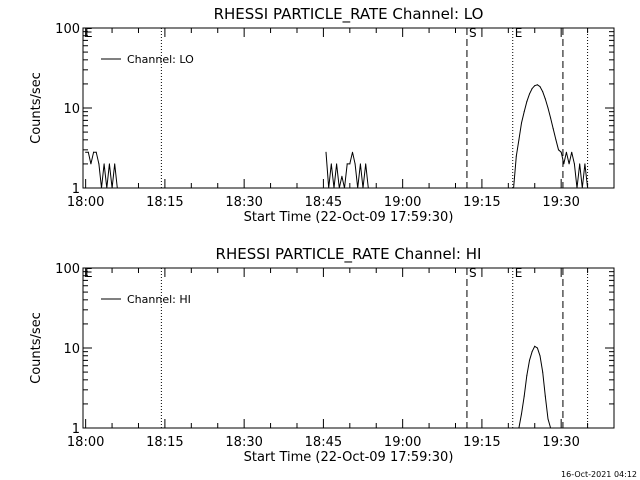  I want to click on x-tick-label: 19:00, so click(402, 202).